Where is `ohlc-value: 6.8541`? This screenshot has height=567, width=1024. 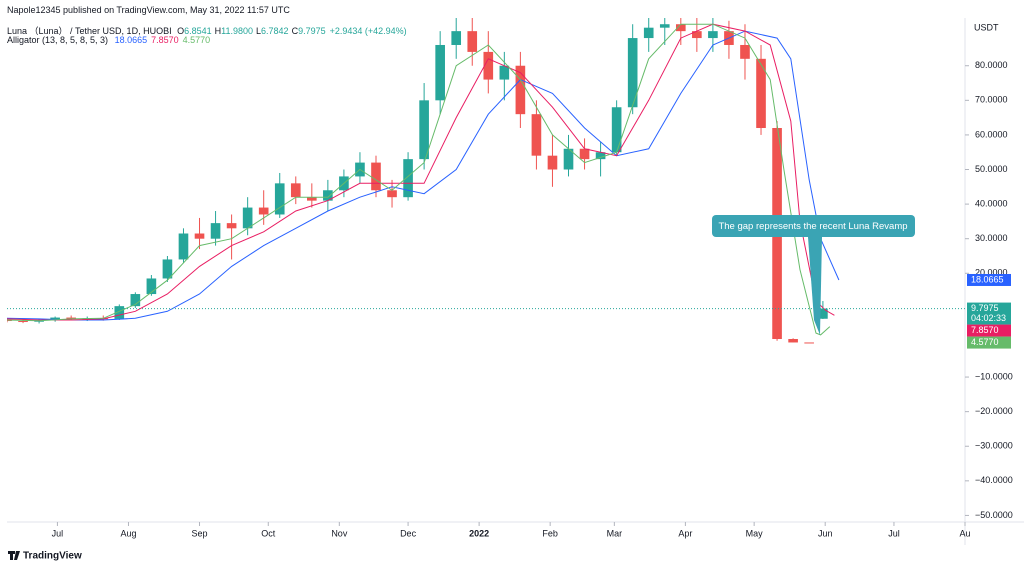 ohlc-value: 6.8541 is located at coordinates (198, 31).